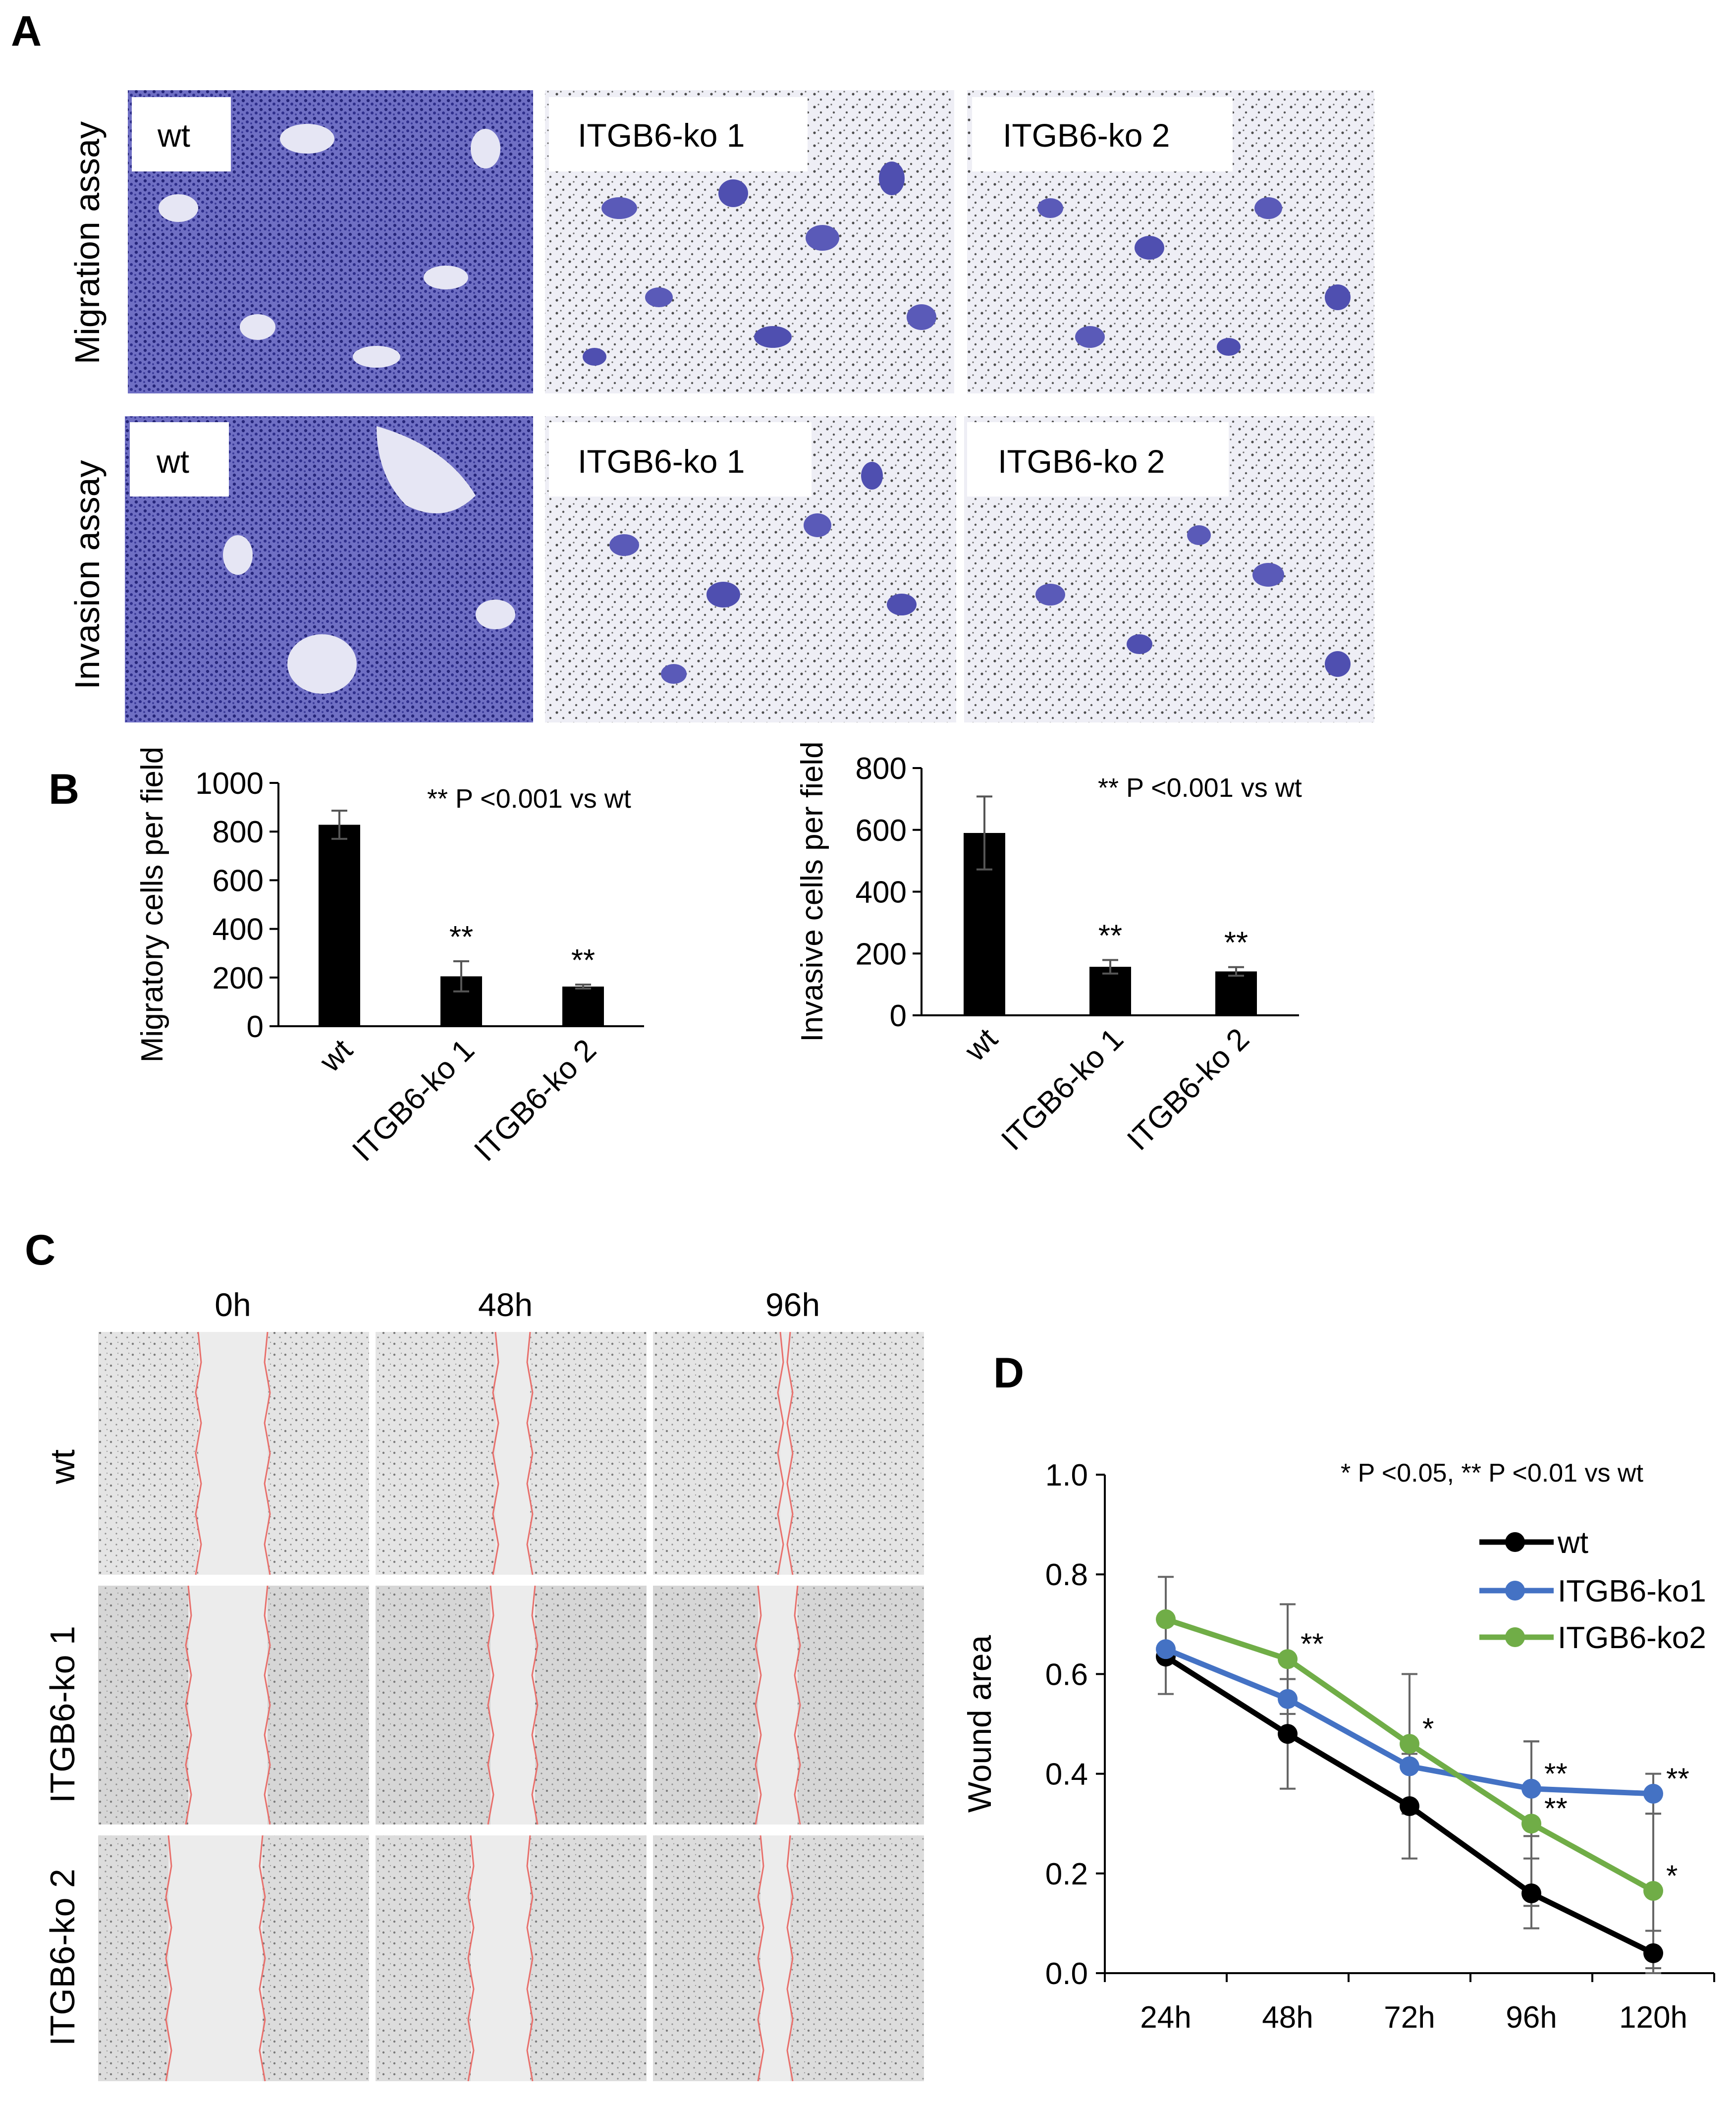 The height and width of the screenshot is (2101, 1736). Describe the element at coordinates (1287, 2017) in the screenshot. I see `x-tick-label: 48h` at that location.